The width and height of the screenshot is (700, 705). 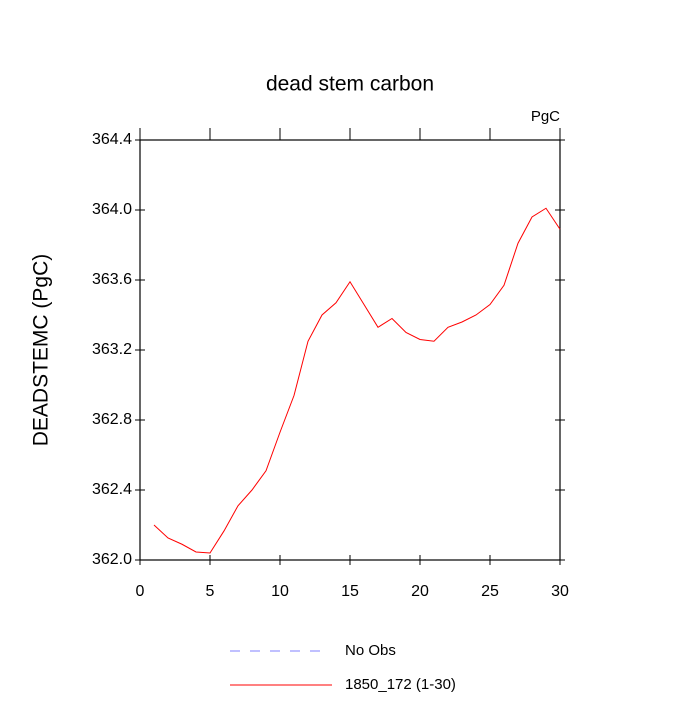 I want to click on x-tick-label: 5, so click(x=210, y=591).